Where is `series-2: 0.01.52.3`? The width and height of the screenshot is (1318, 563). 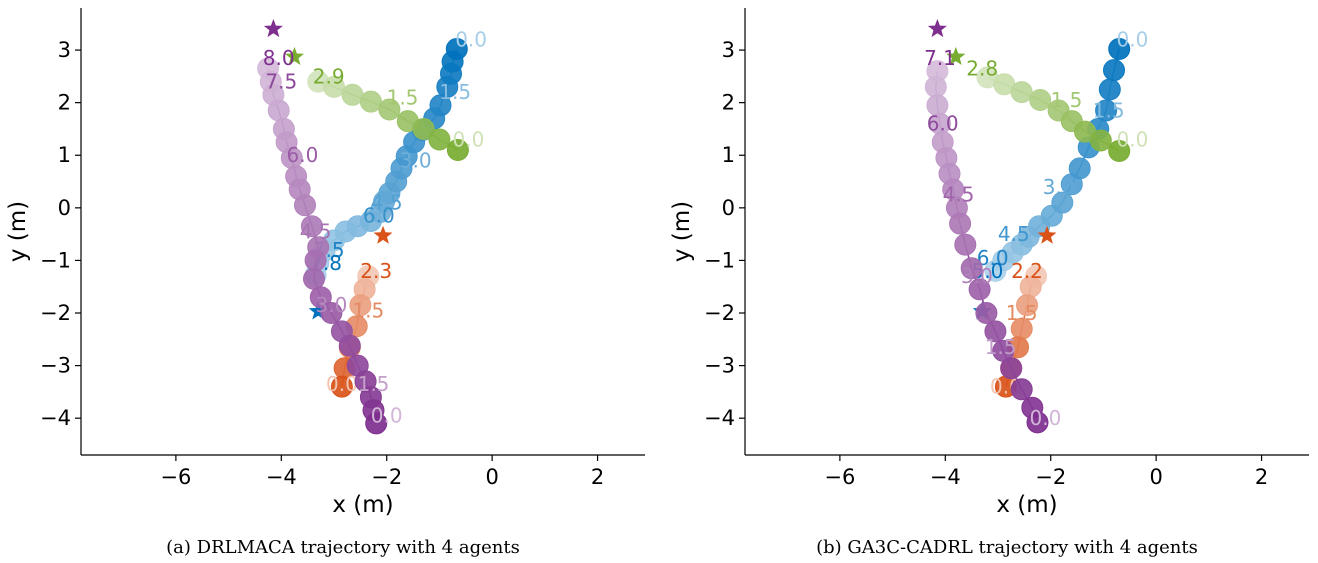
series-2: 0.01.52.3 is located at coordinates (359, 311).